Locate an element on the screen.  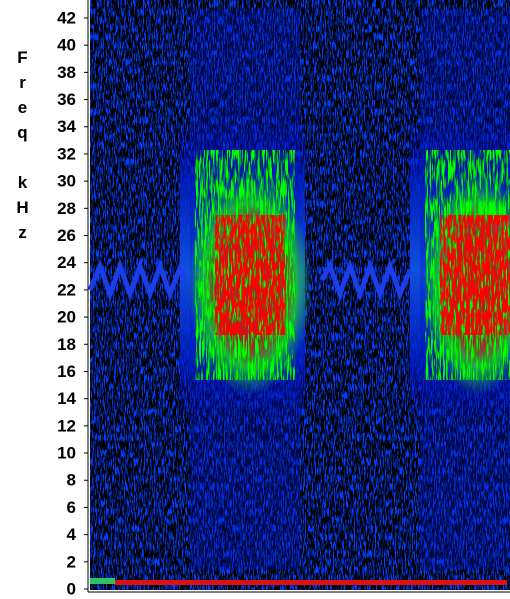
y-tick-label: 8 is located at coordinates (71, 480).